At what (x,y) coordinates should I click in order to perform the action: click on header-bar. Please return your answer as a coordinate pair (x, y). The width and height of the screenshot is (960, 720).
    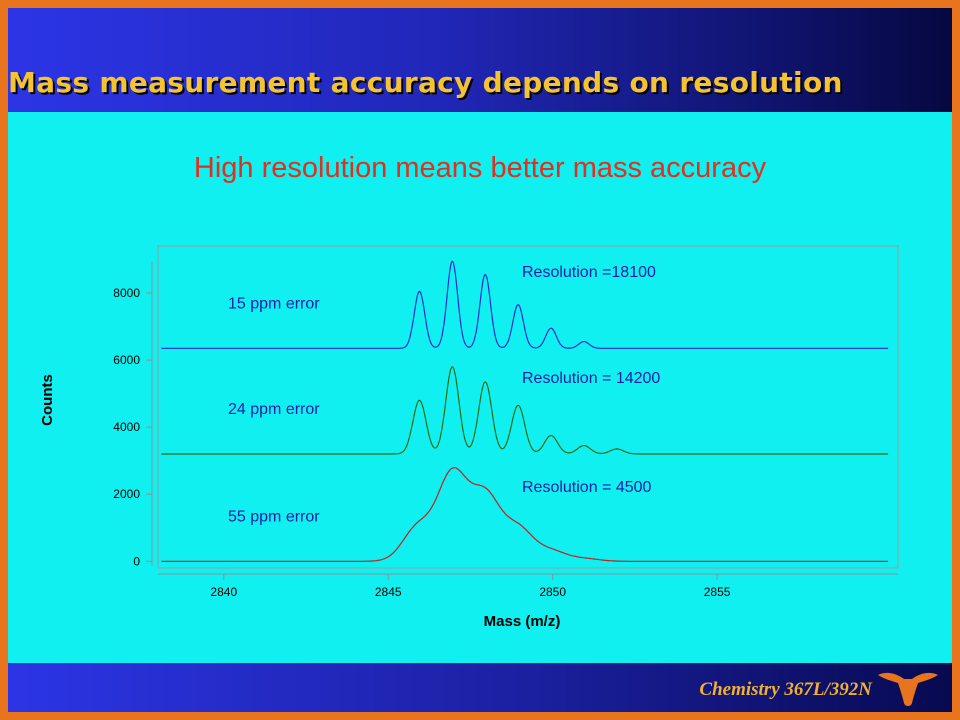
    Looking at the image, I should click on (480, 60).